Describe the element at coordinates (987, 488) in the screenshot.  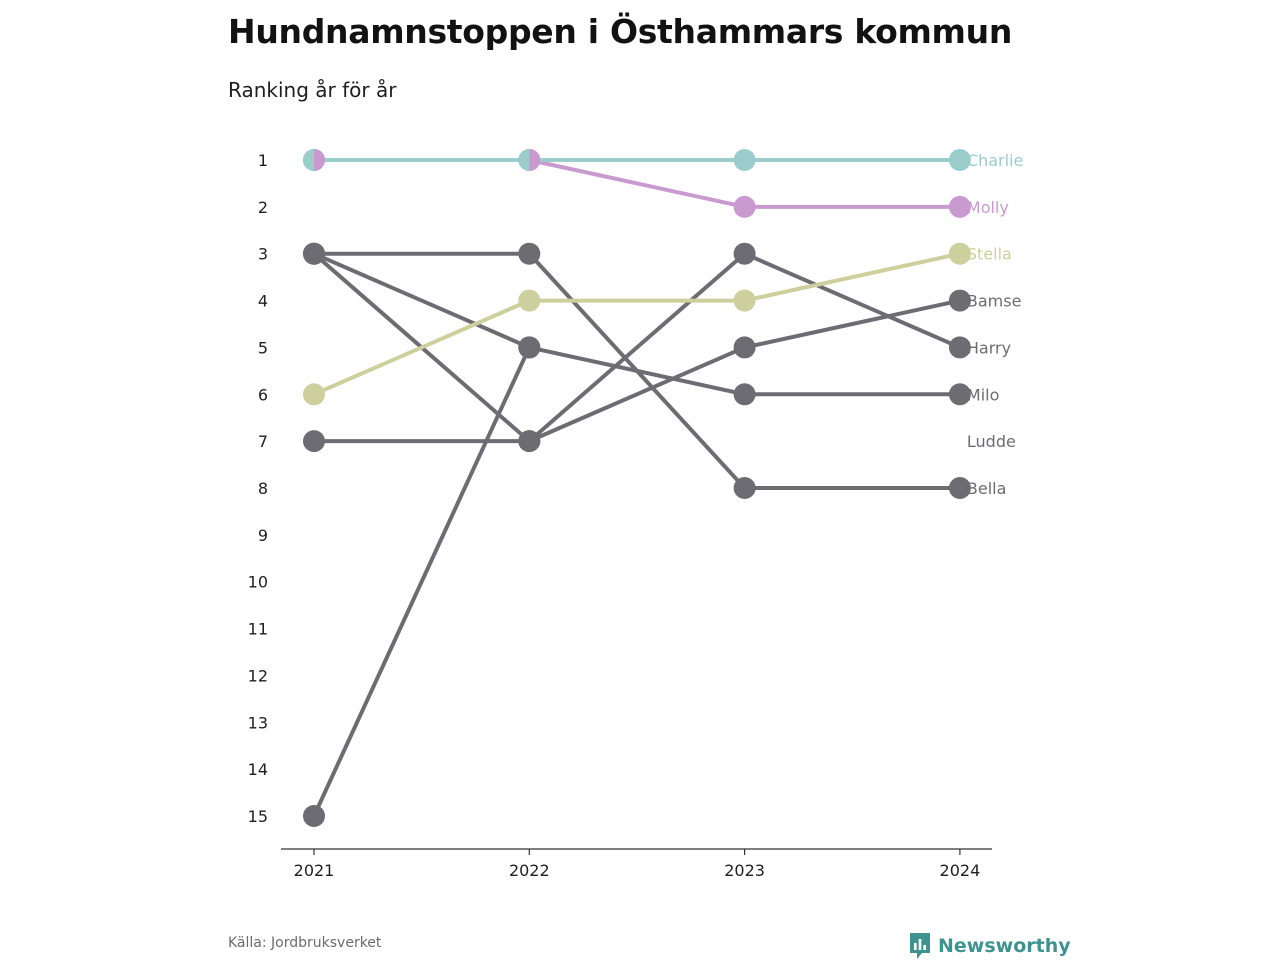
I see `series-label-bella: Bella` at that location.